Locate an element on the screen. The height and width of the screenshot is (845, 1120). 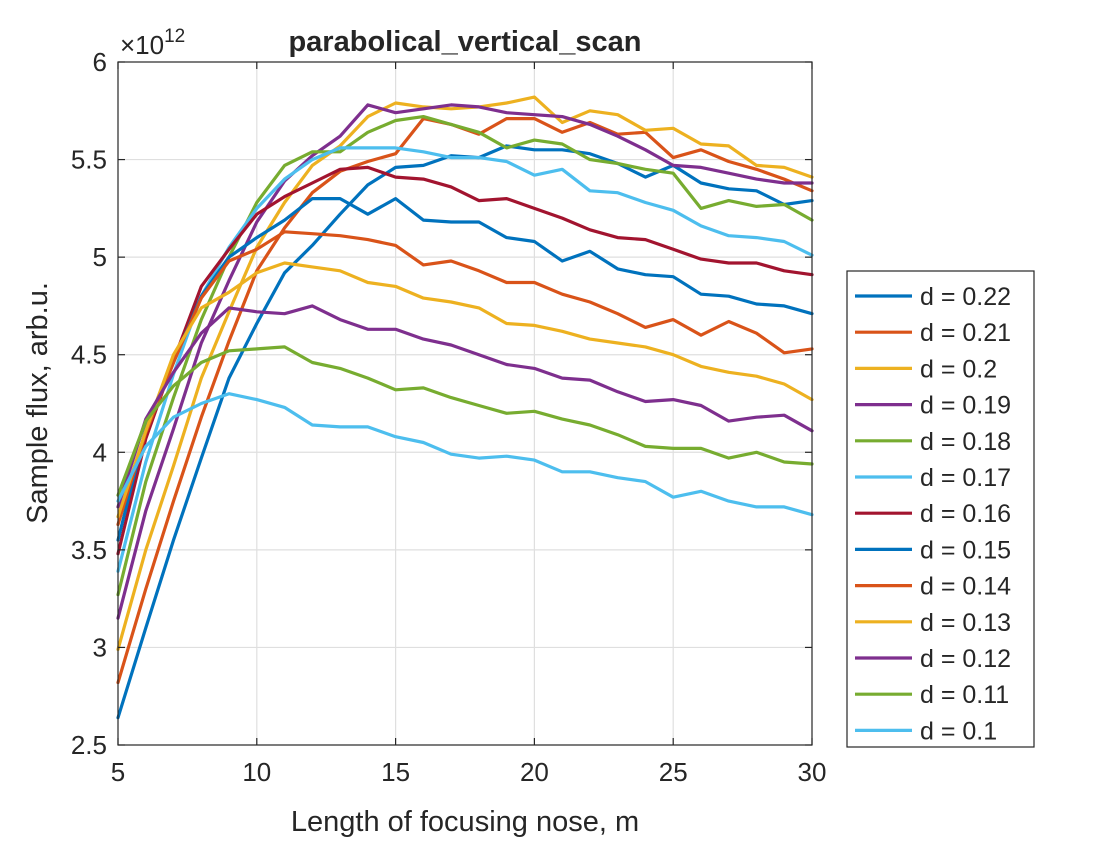
legend-item: d = 0.14 is located at coordinates (933, 587).